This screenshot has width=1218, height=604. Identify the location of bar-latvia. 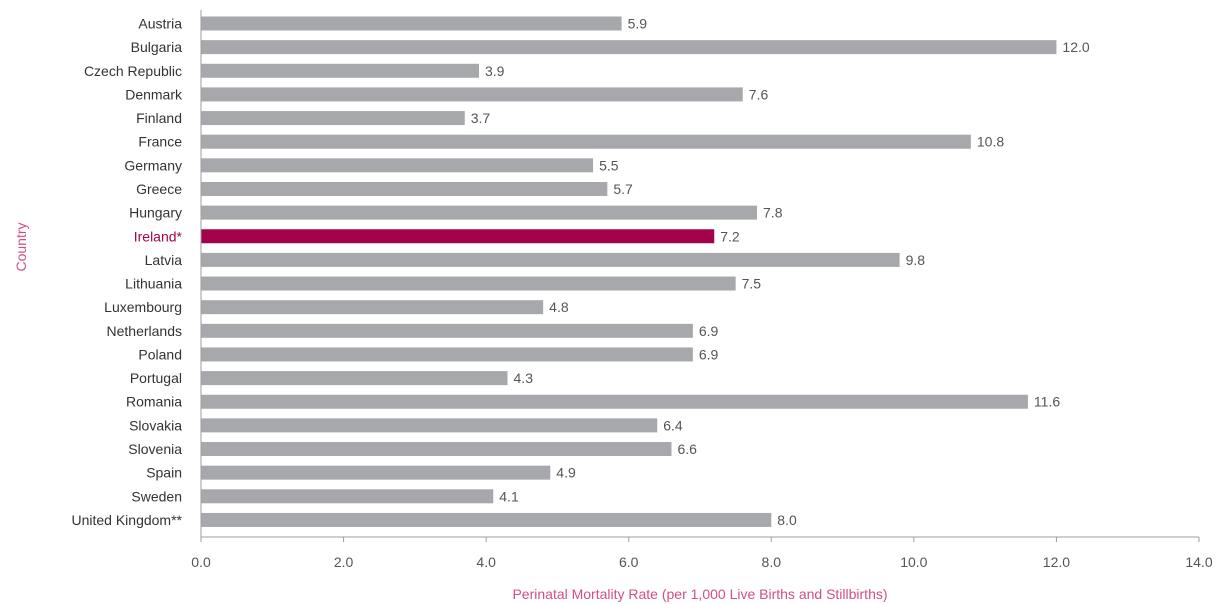
(550, 259).